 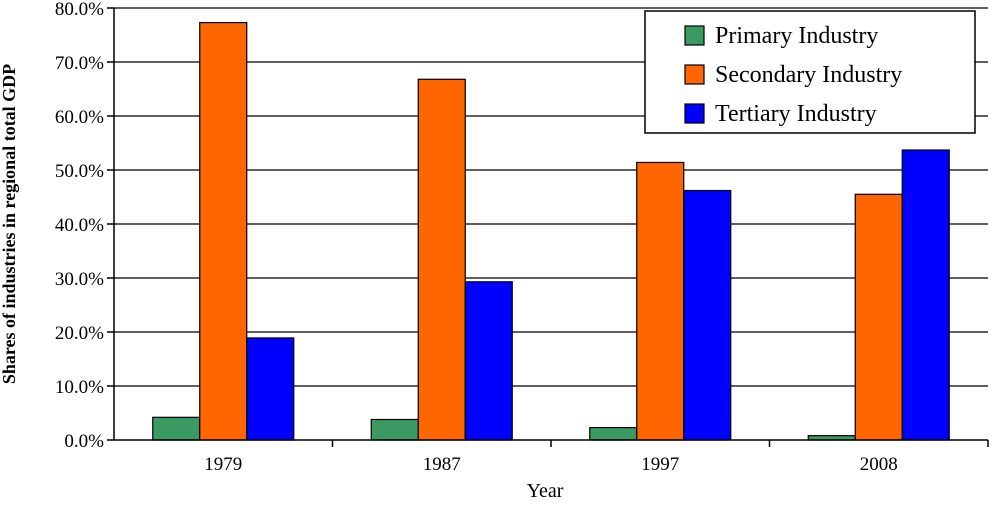 I want to click on legend-label: Tertiary Industry, so click(x=796, y=114).